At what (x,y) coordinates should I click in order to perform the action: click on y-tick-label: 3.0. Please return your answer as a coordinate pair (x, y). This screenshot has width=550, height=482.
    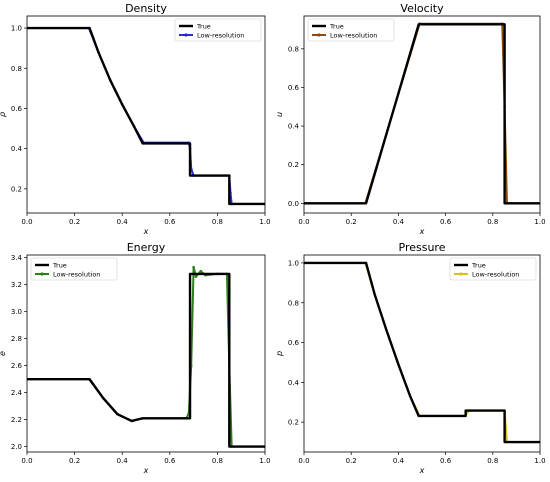
    Looking at the image, I should click on (16, 312).